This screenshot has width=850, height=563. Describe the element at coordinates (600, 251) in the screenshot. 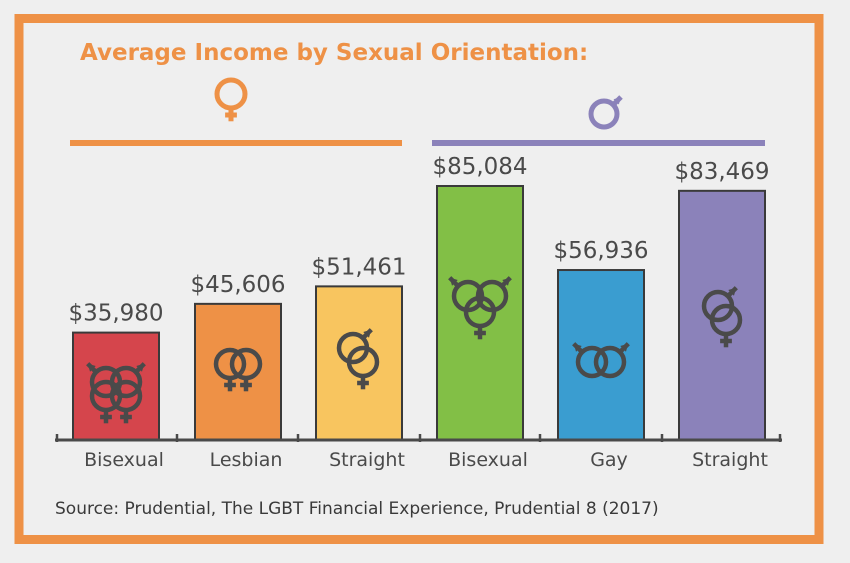

I see `value-label: $56,936` at that location.